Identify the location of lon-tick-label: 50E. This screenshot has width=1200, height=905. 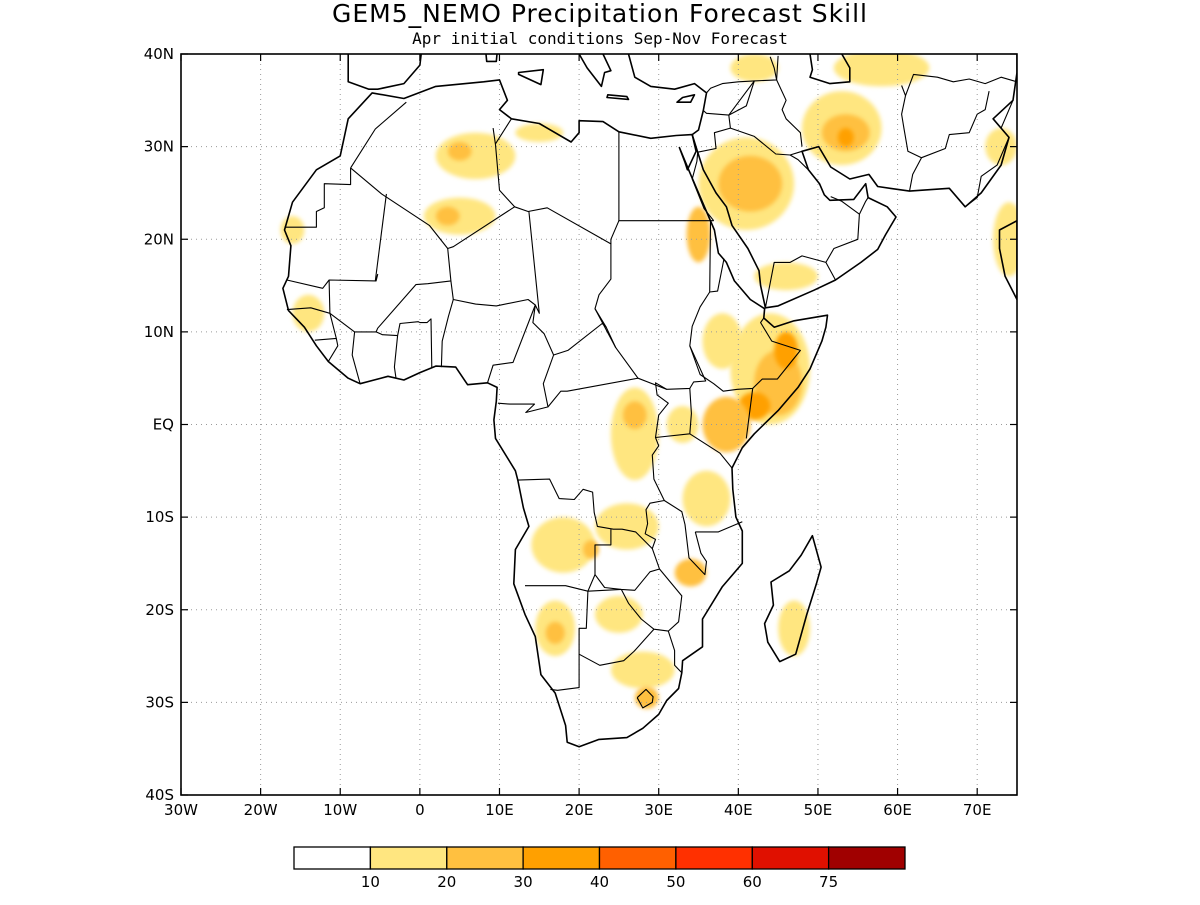
(818, 810).